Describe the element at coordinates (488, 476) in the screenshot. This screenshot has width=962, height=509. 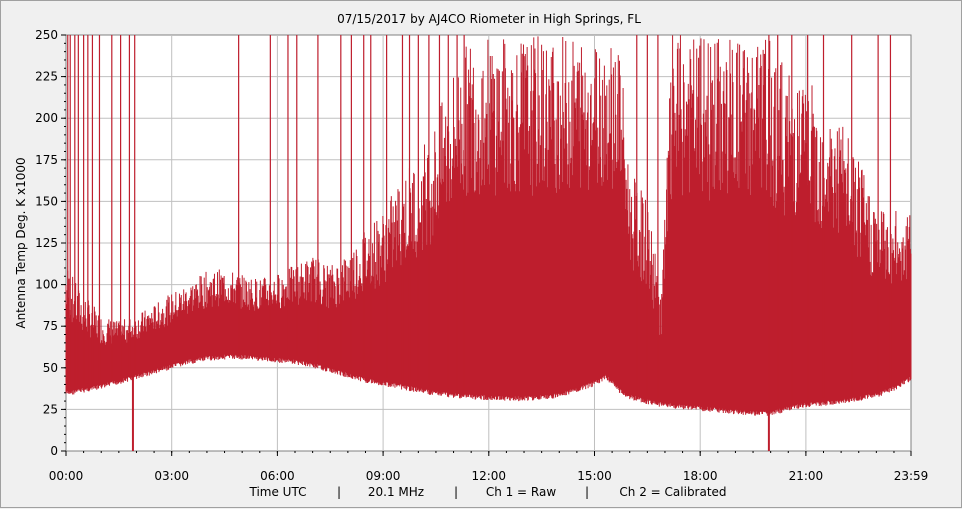
I see `x-tick-label: 12:00` at that location.